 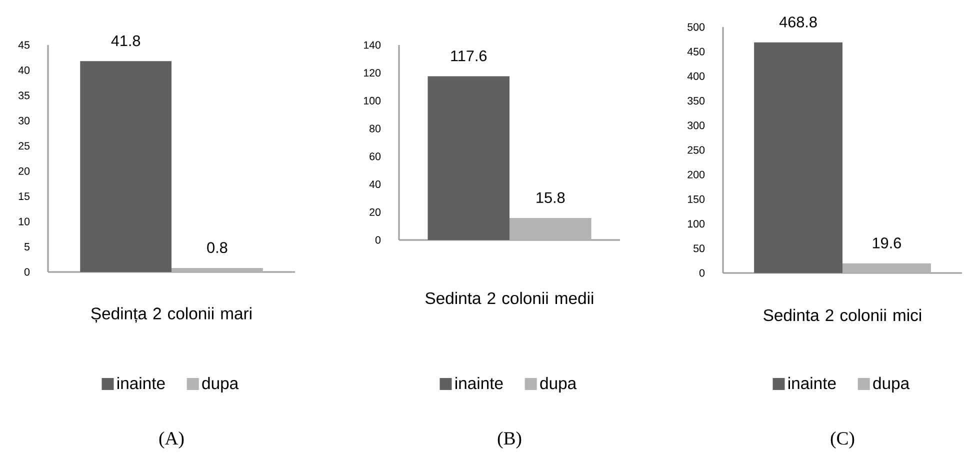 What do you see at coordinates (696, 52) in the screenshot?
I see `y-tick-label: 450` at bounding box center [696, 52].